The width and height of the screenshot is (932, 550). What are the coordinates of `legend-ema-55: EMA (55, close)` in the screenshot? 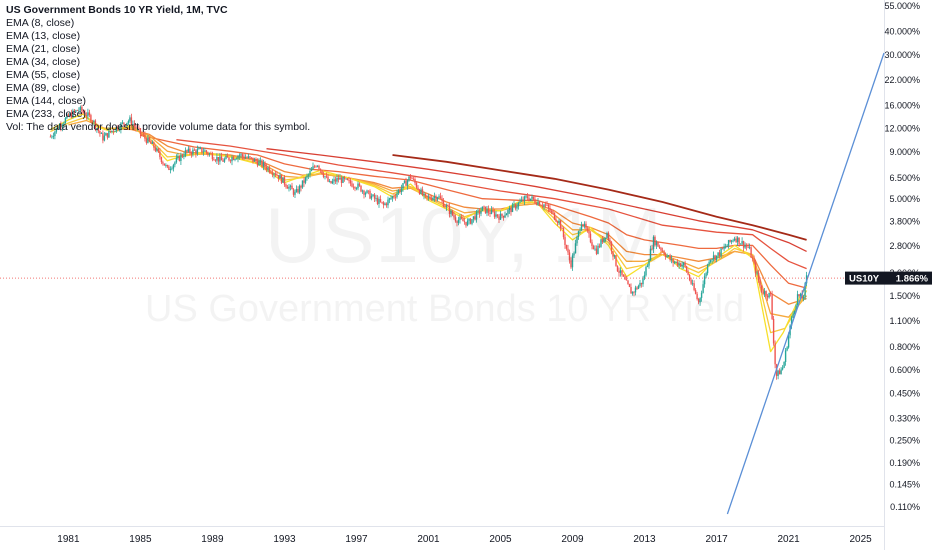 It's located at (43, 75).